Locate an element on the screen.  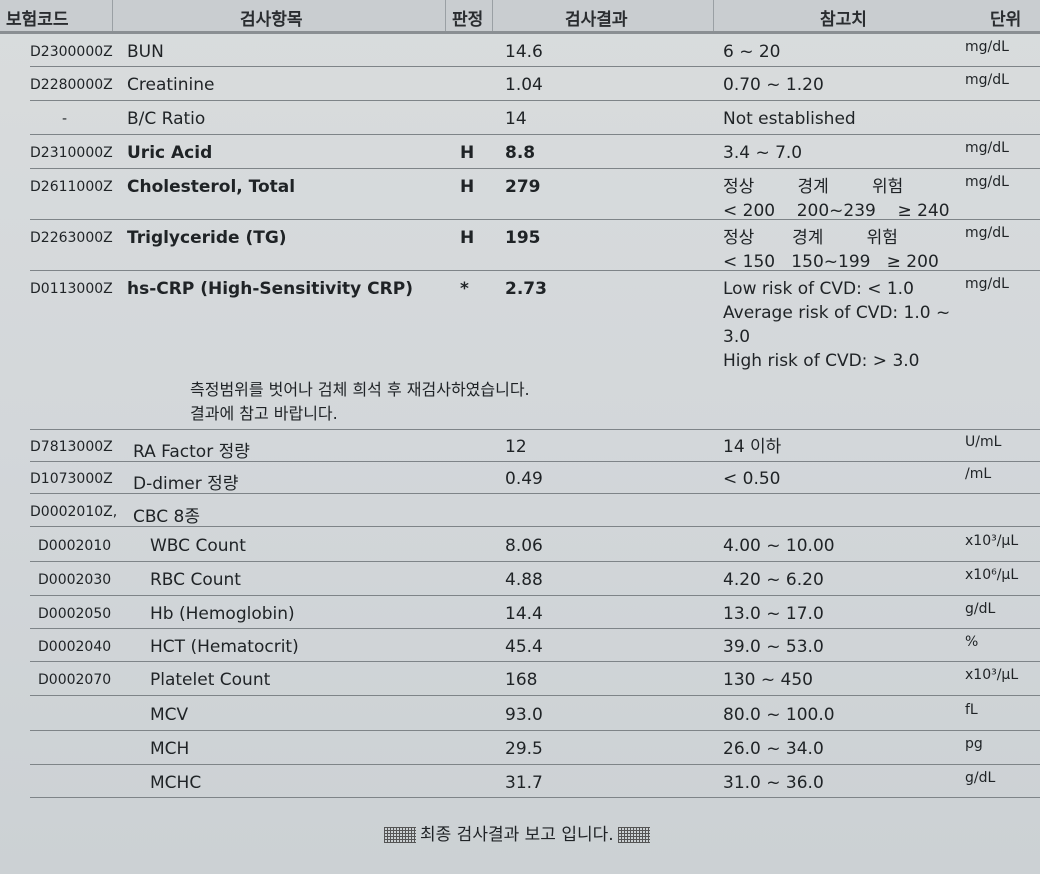
test-code: D0113000Z is located at coordinates (71, 289).